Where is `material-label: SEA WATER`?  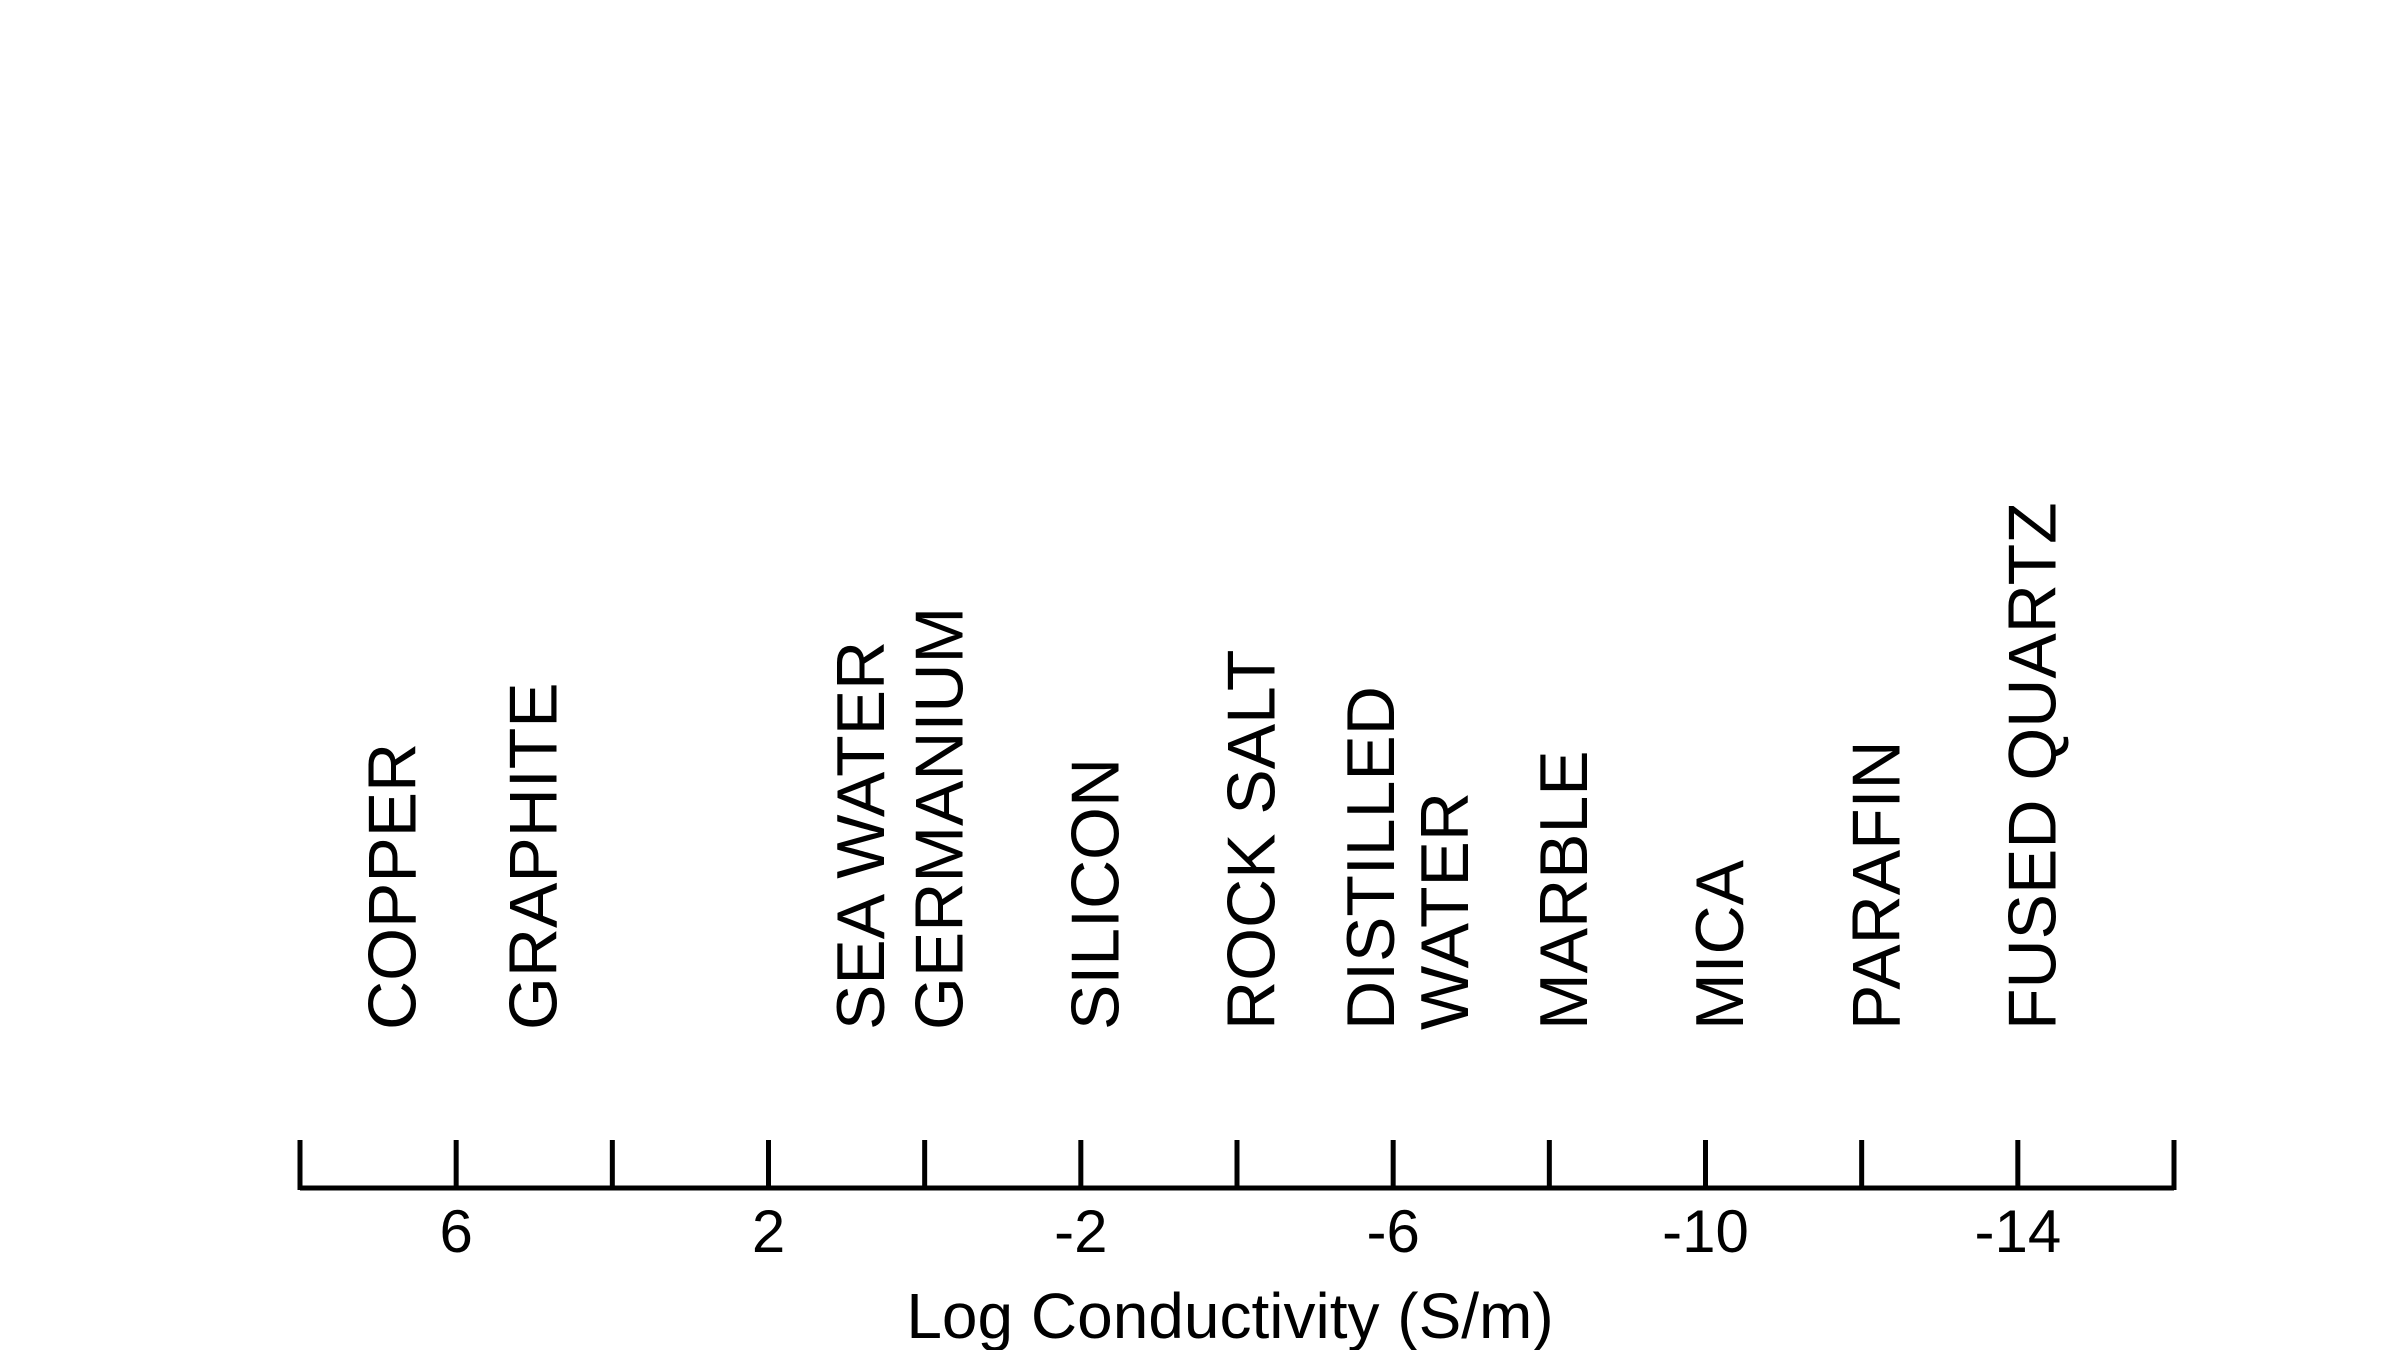
material-label: SEA WATER is located at coordinates (861, 835).